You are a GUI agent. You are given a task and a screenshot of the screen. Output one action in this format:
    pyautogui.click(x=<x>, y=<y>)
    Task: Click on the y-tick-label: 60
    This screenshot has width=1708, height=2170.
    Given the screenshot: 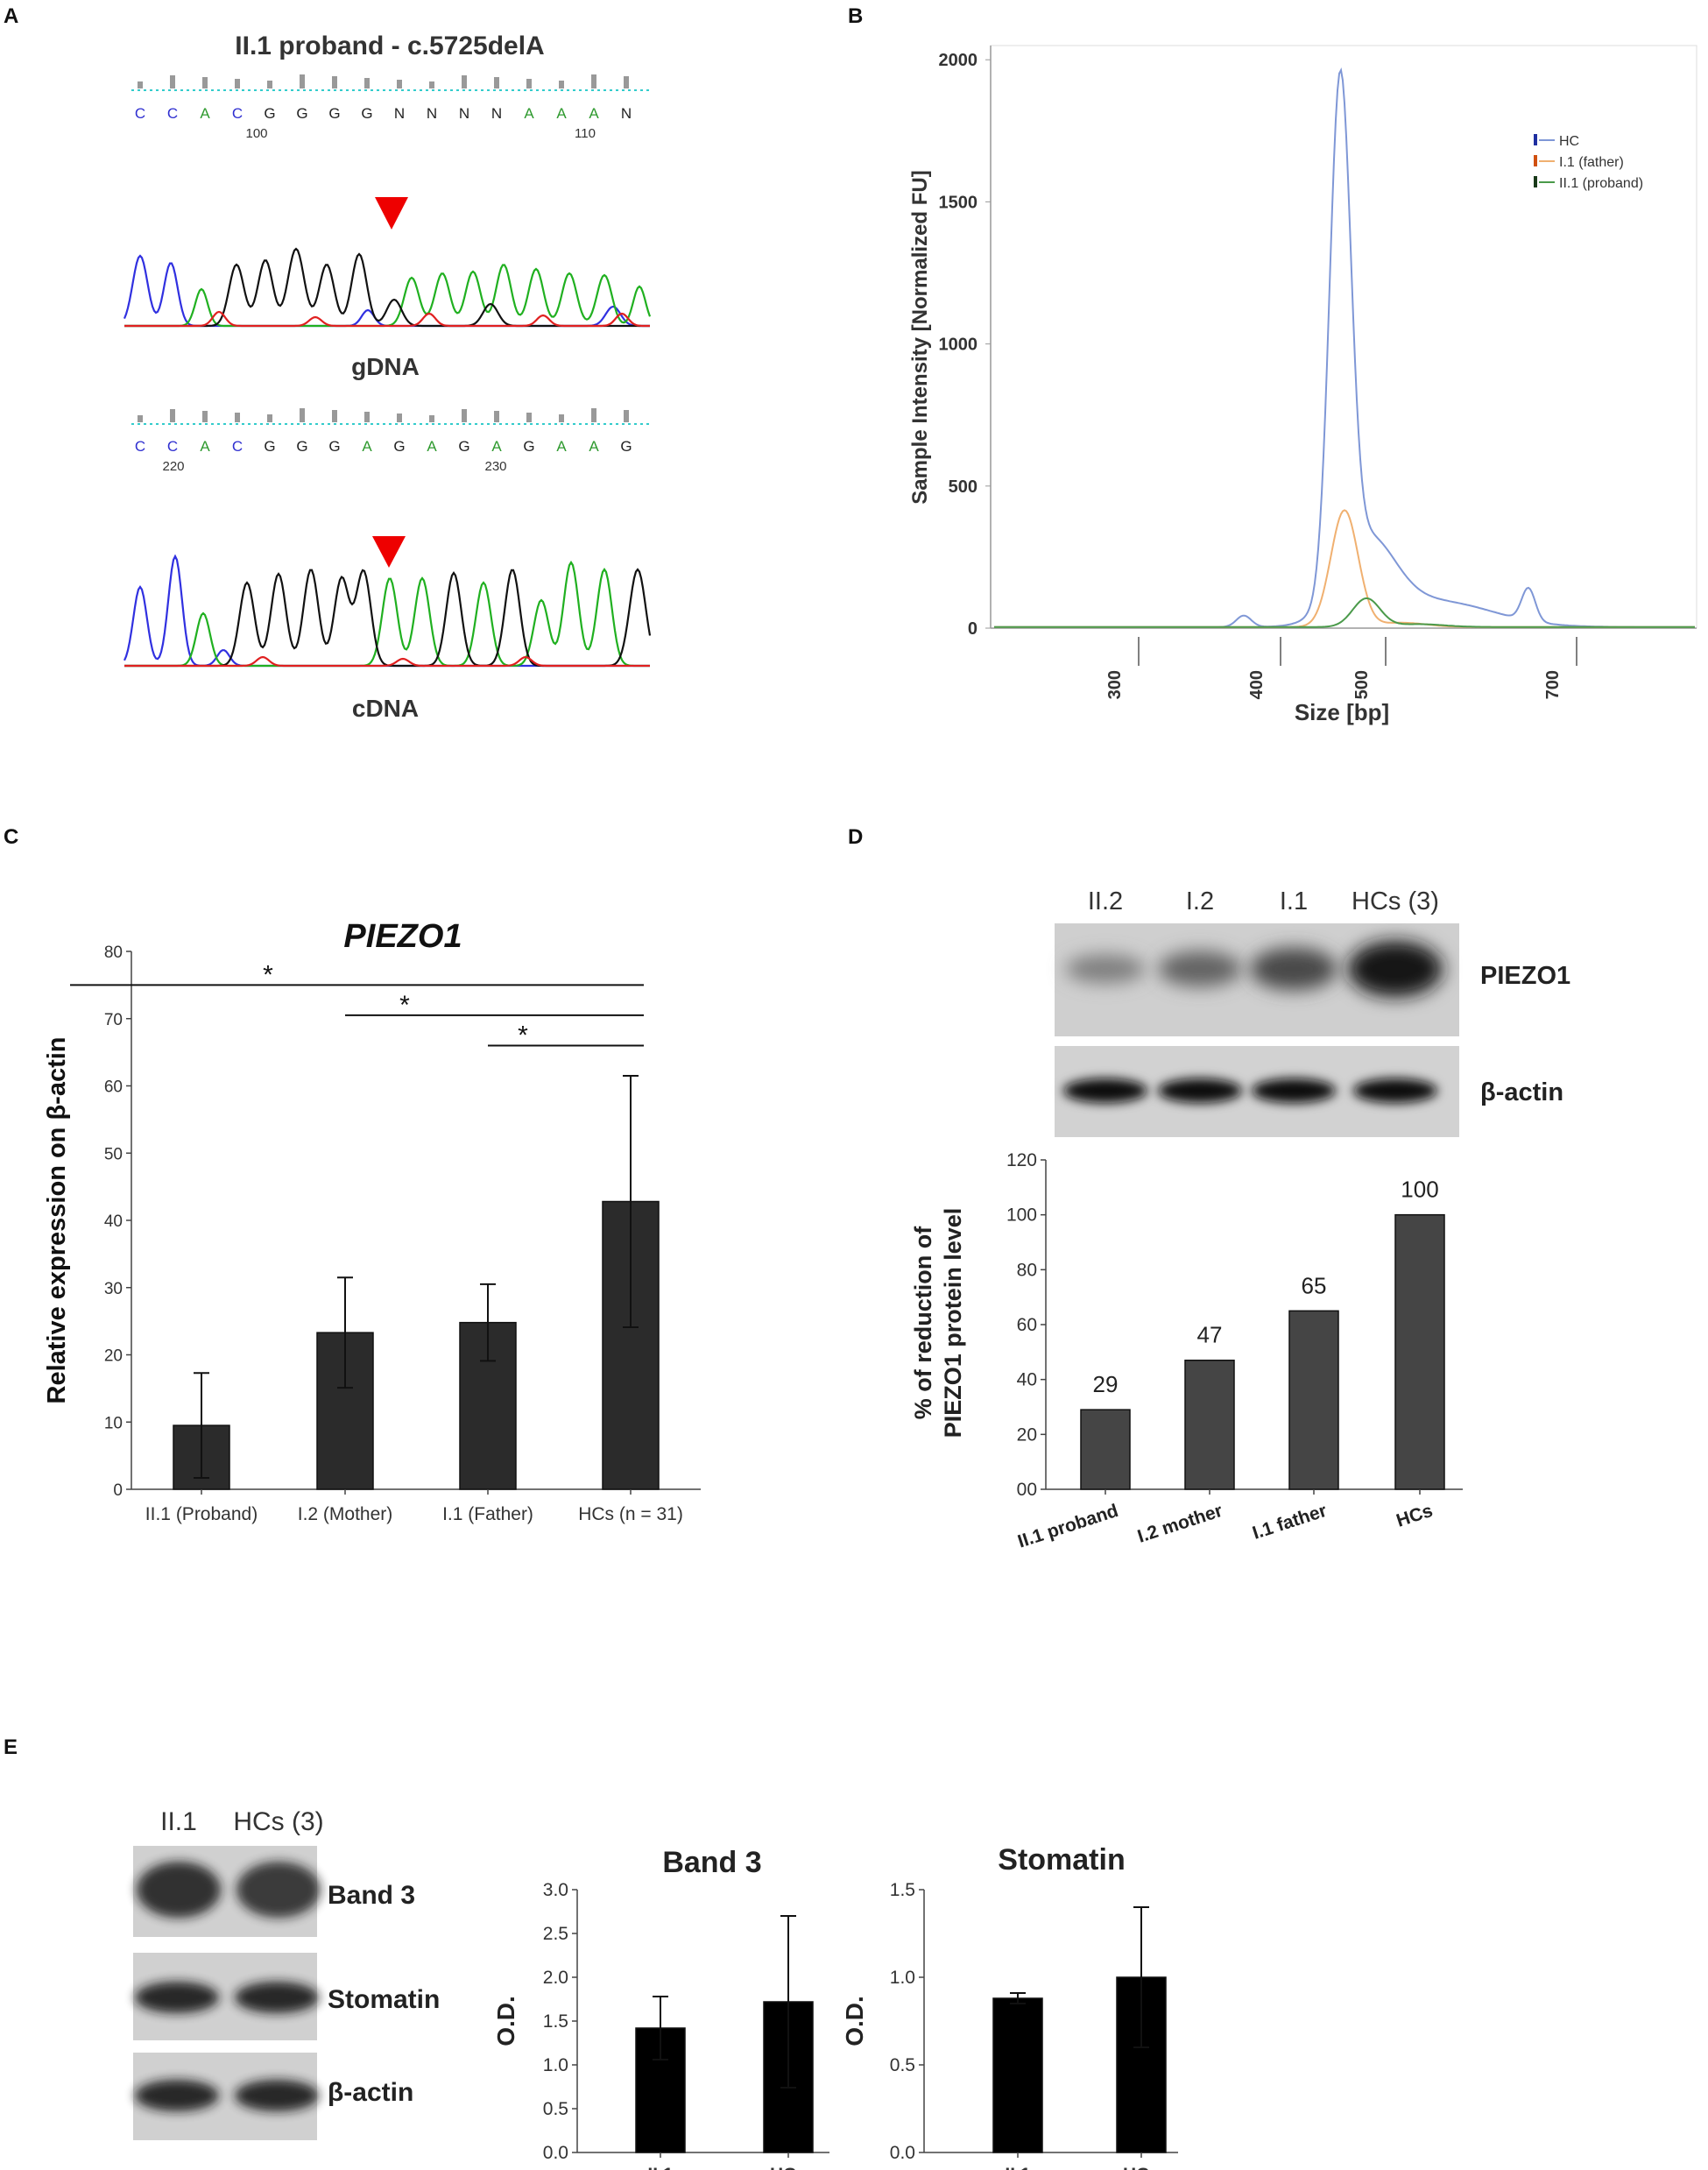 What is the action you would take?
    pyautogui.click(x=113, y=1087)
    